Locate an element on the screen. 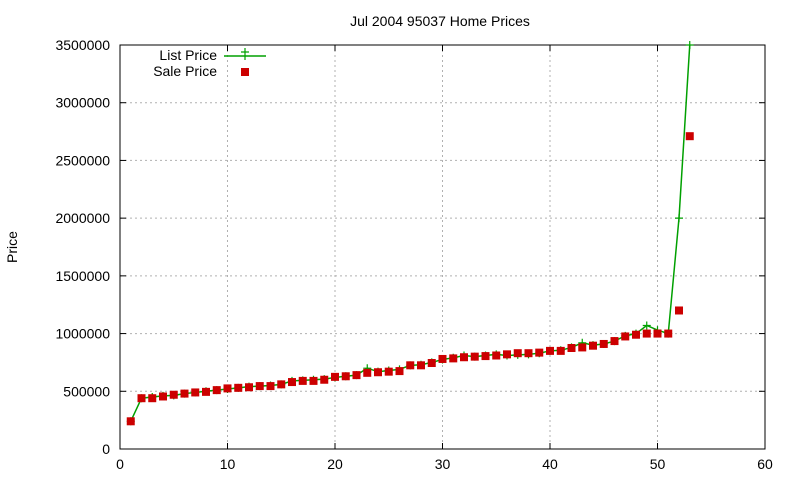  legend-marker-sale-price is located at coordinates (245, 72).